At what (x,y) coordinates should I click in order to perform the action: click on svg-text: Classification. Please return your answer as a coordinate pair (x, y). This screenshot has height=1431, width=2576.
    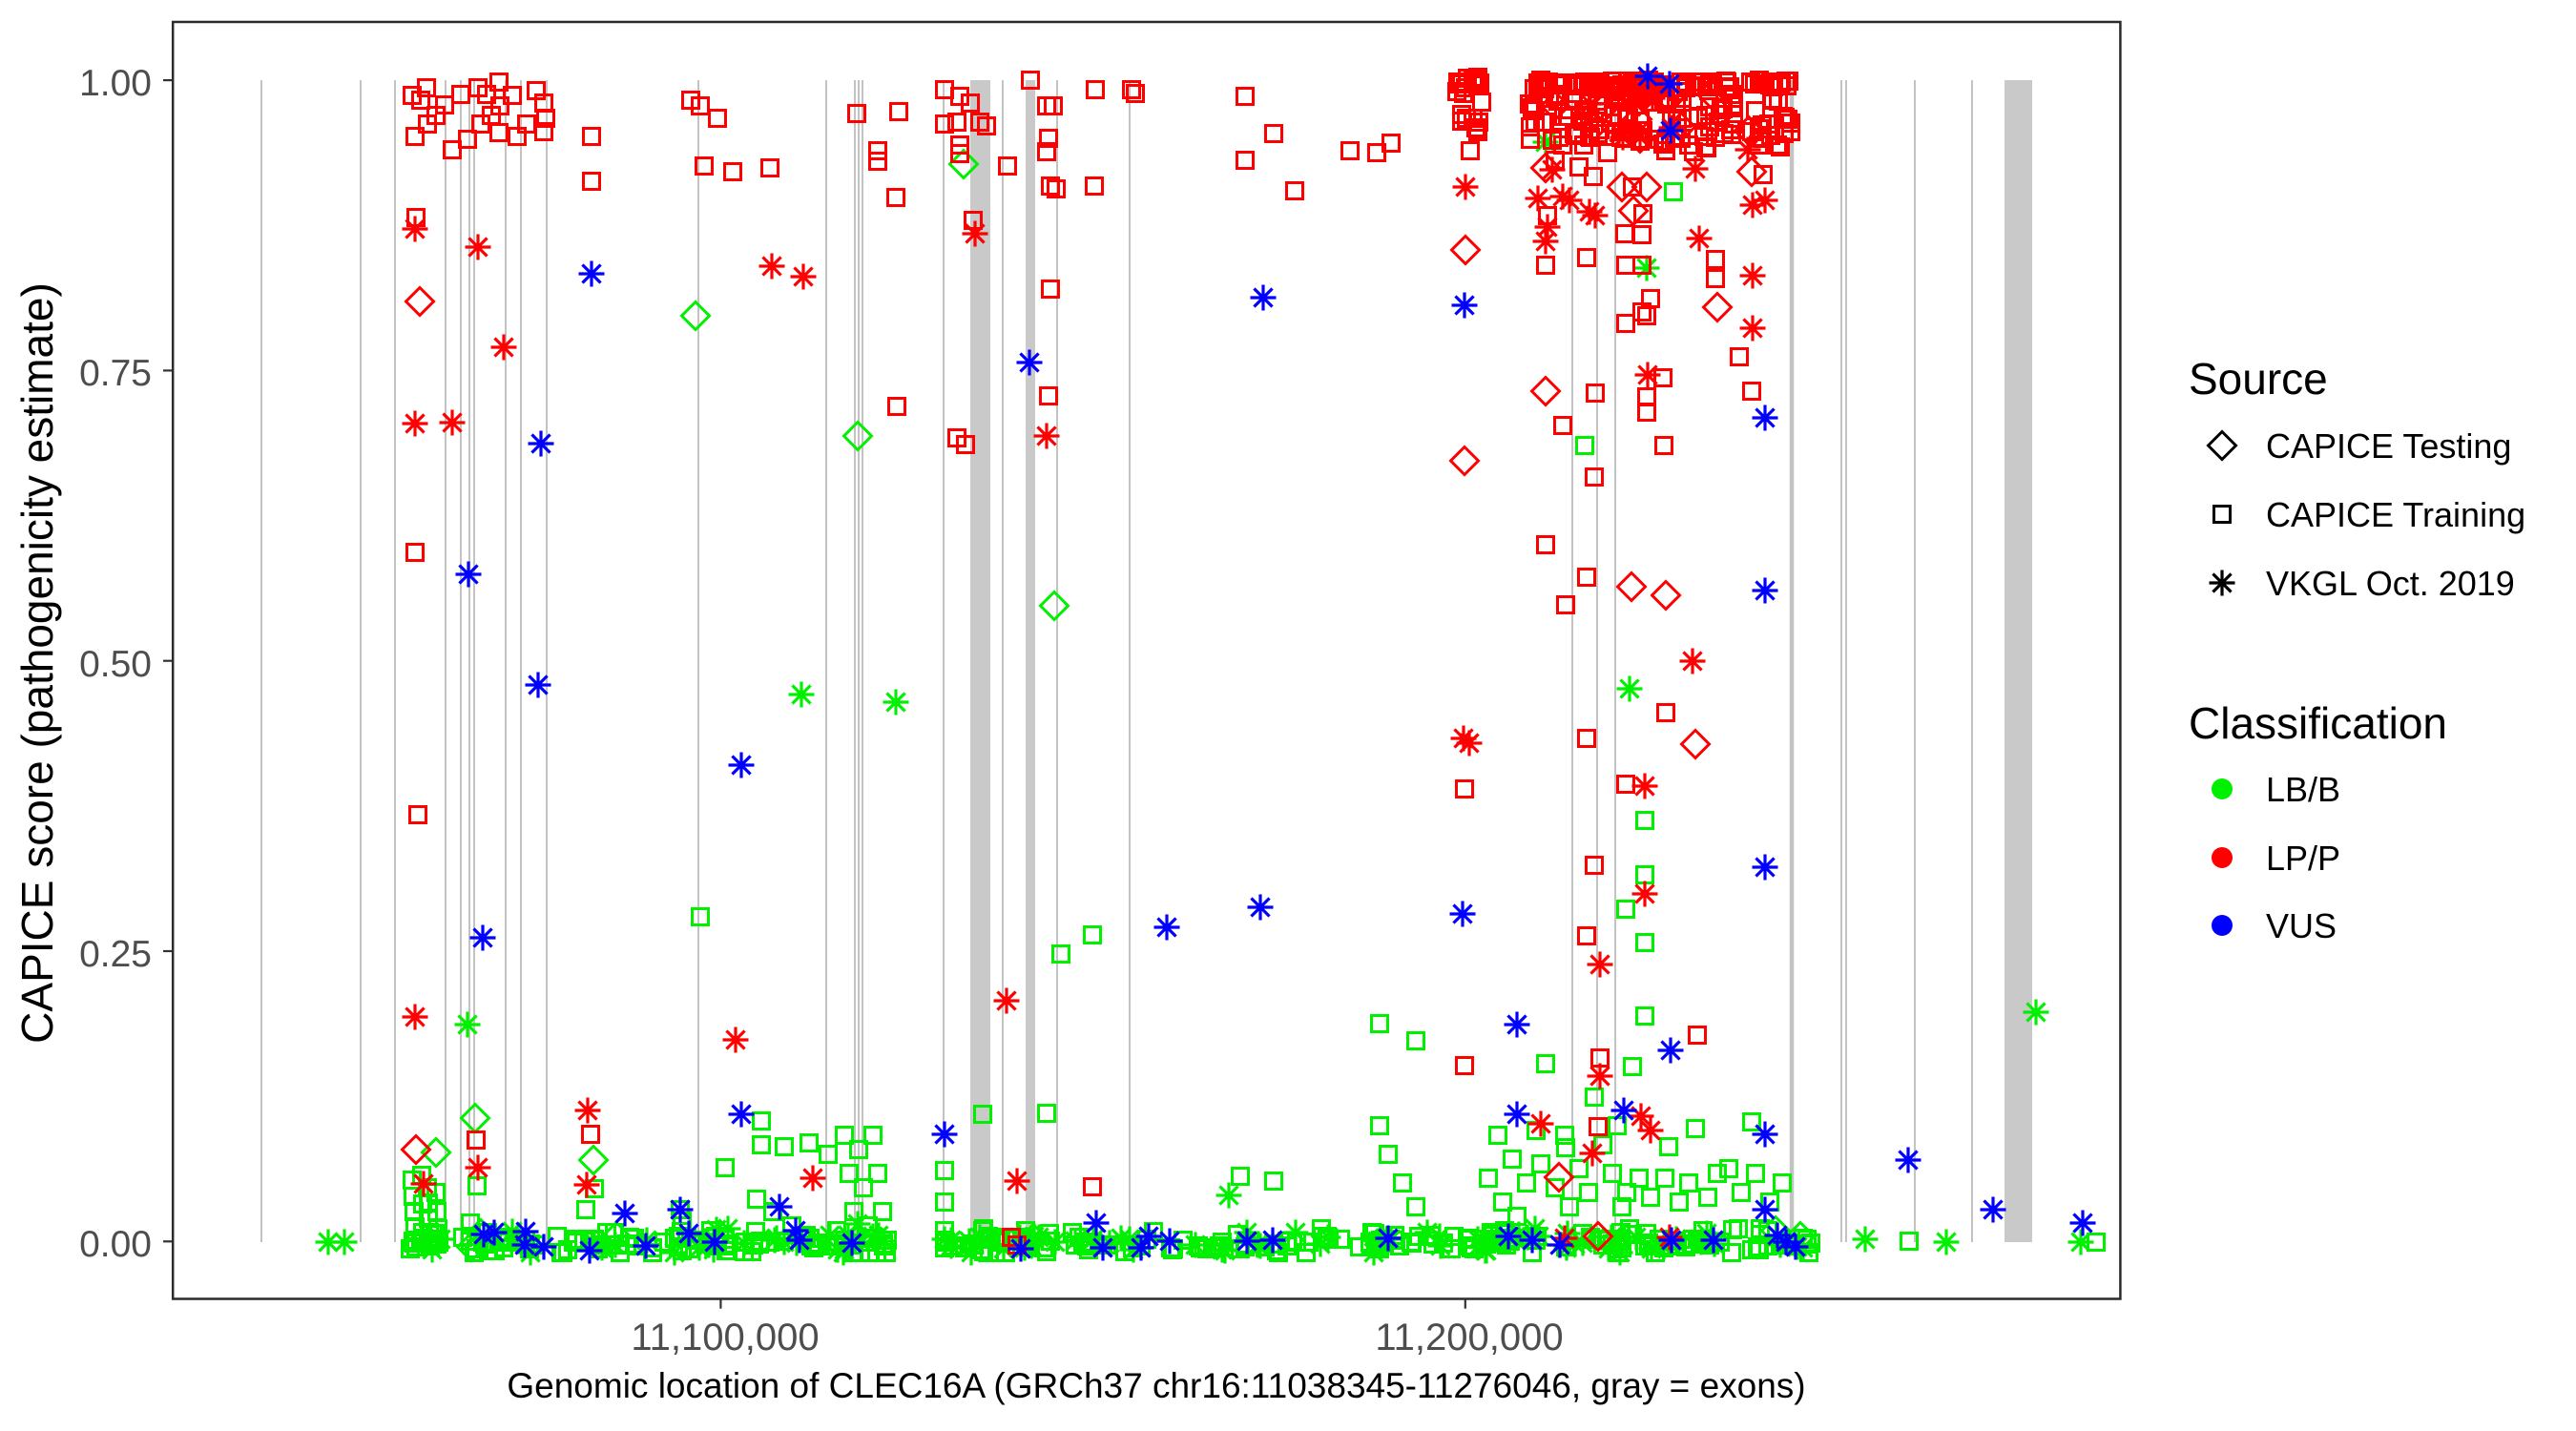
    Looking at the image, I should click on (2318, 723).